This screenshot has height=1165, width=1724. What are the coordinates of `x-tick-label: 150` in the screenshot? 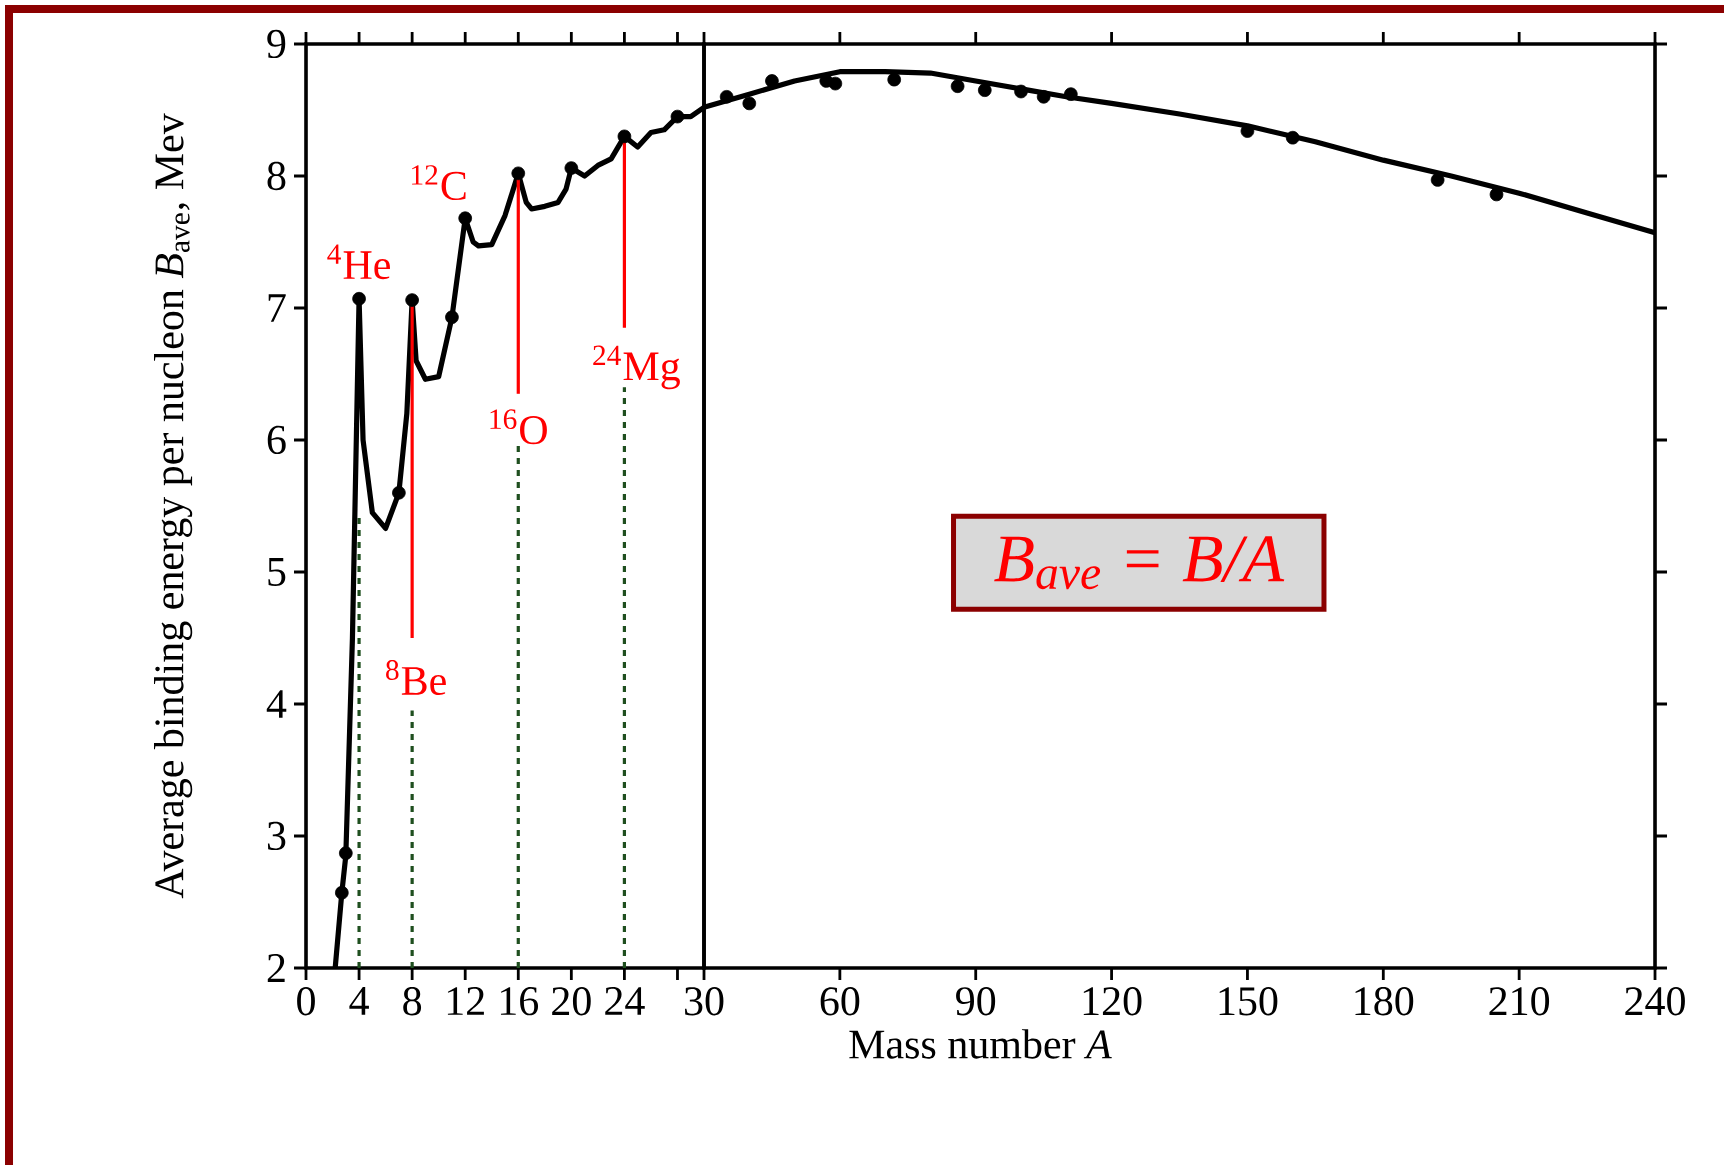 It's located at (1248, 1001).